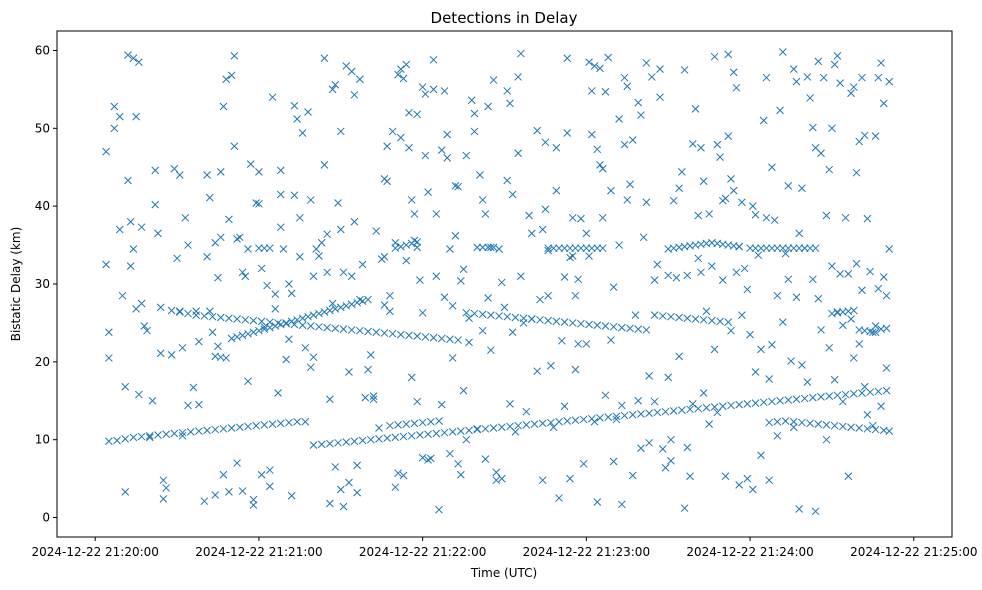 The height and width of the screenshot is (590, 982). I want to click on y-tick-label: 50, so click(42, 128).